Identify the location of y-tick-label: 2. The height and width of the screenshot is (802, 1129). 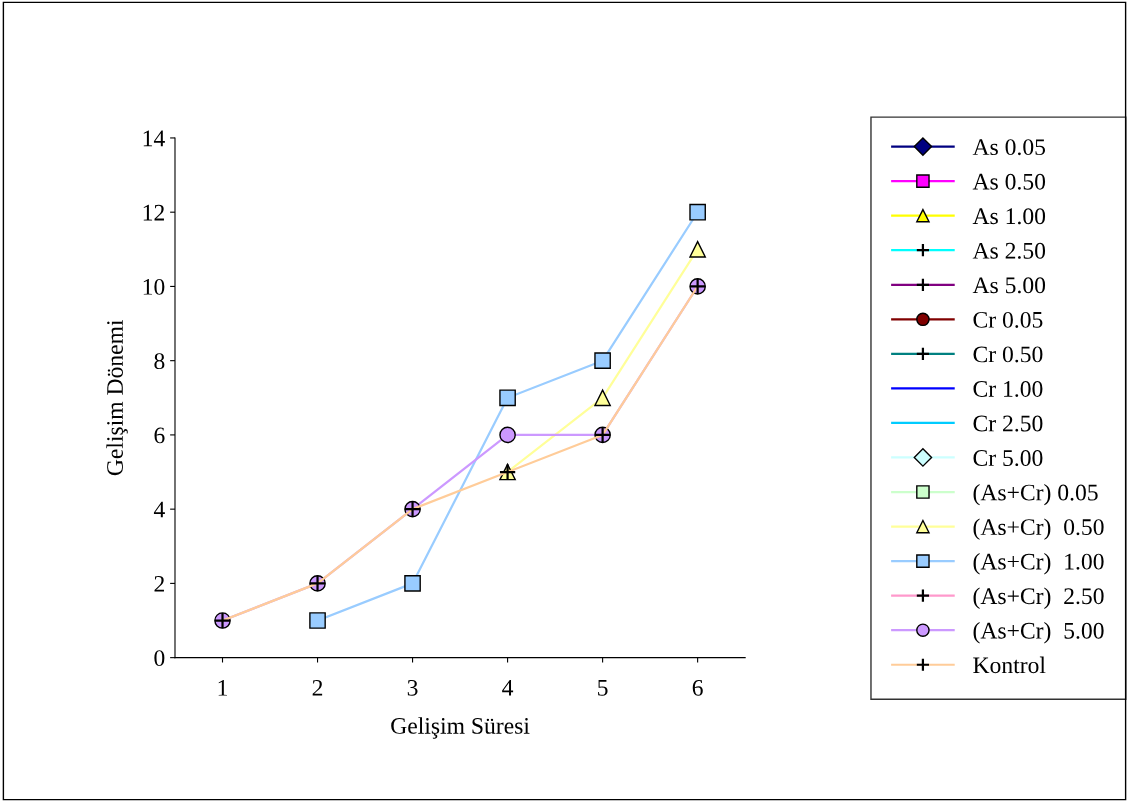
(159, 583).